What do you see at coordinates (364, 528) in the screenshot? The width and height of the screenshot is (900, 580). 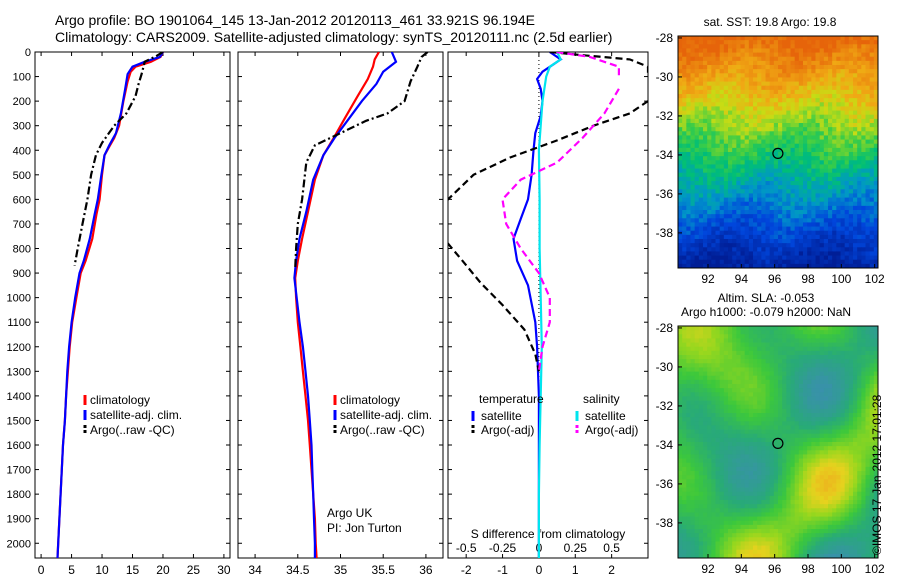 I see `annotation-line2: PI: Jon Turton` at bounding box center [364, 528].